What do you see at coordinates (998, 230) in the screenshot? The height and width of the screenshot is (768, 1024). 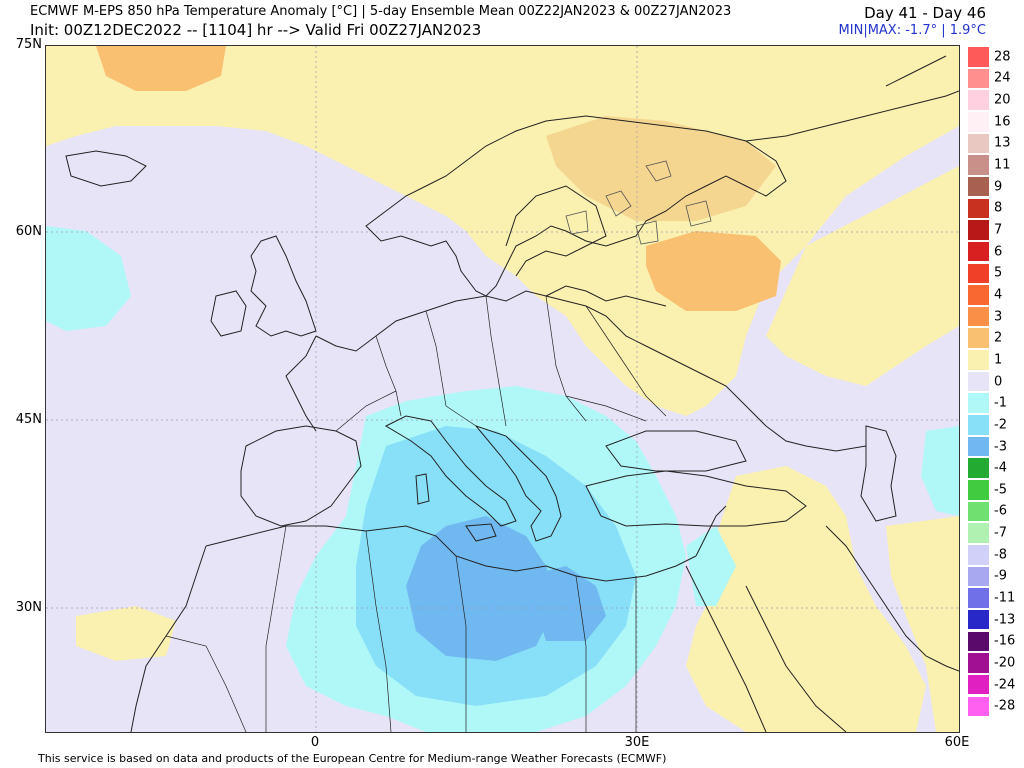 I see `colorbar-label: 7` at bounding box center [998, 230].